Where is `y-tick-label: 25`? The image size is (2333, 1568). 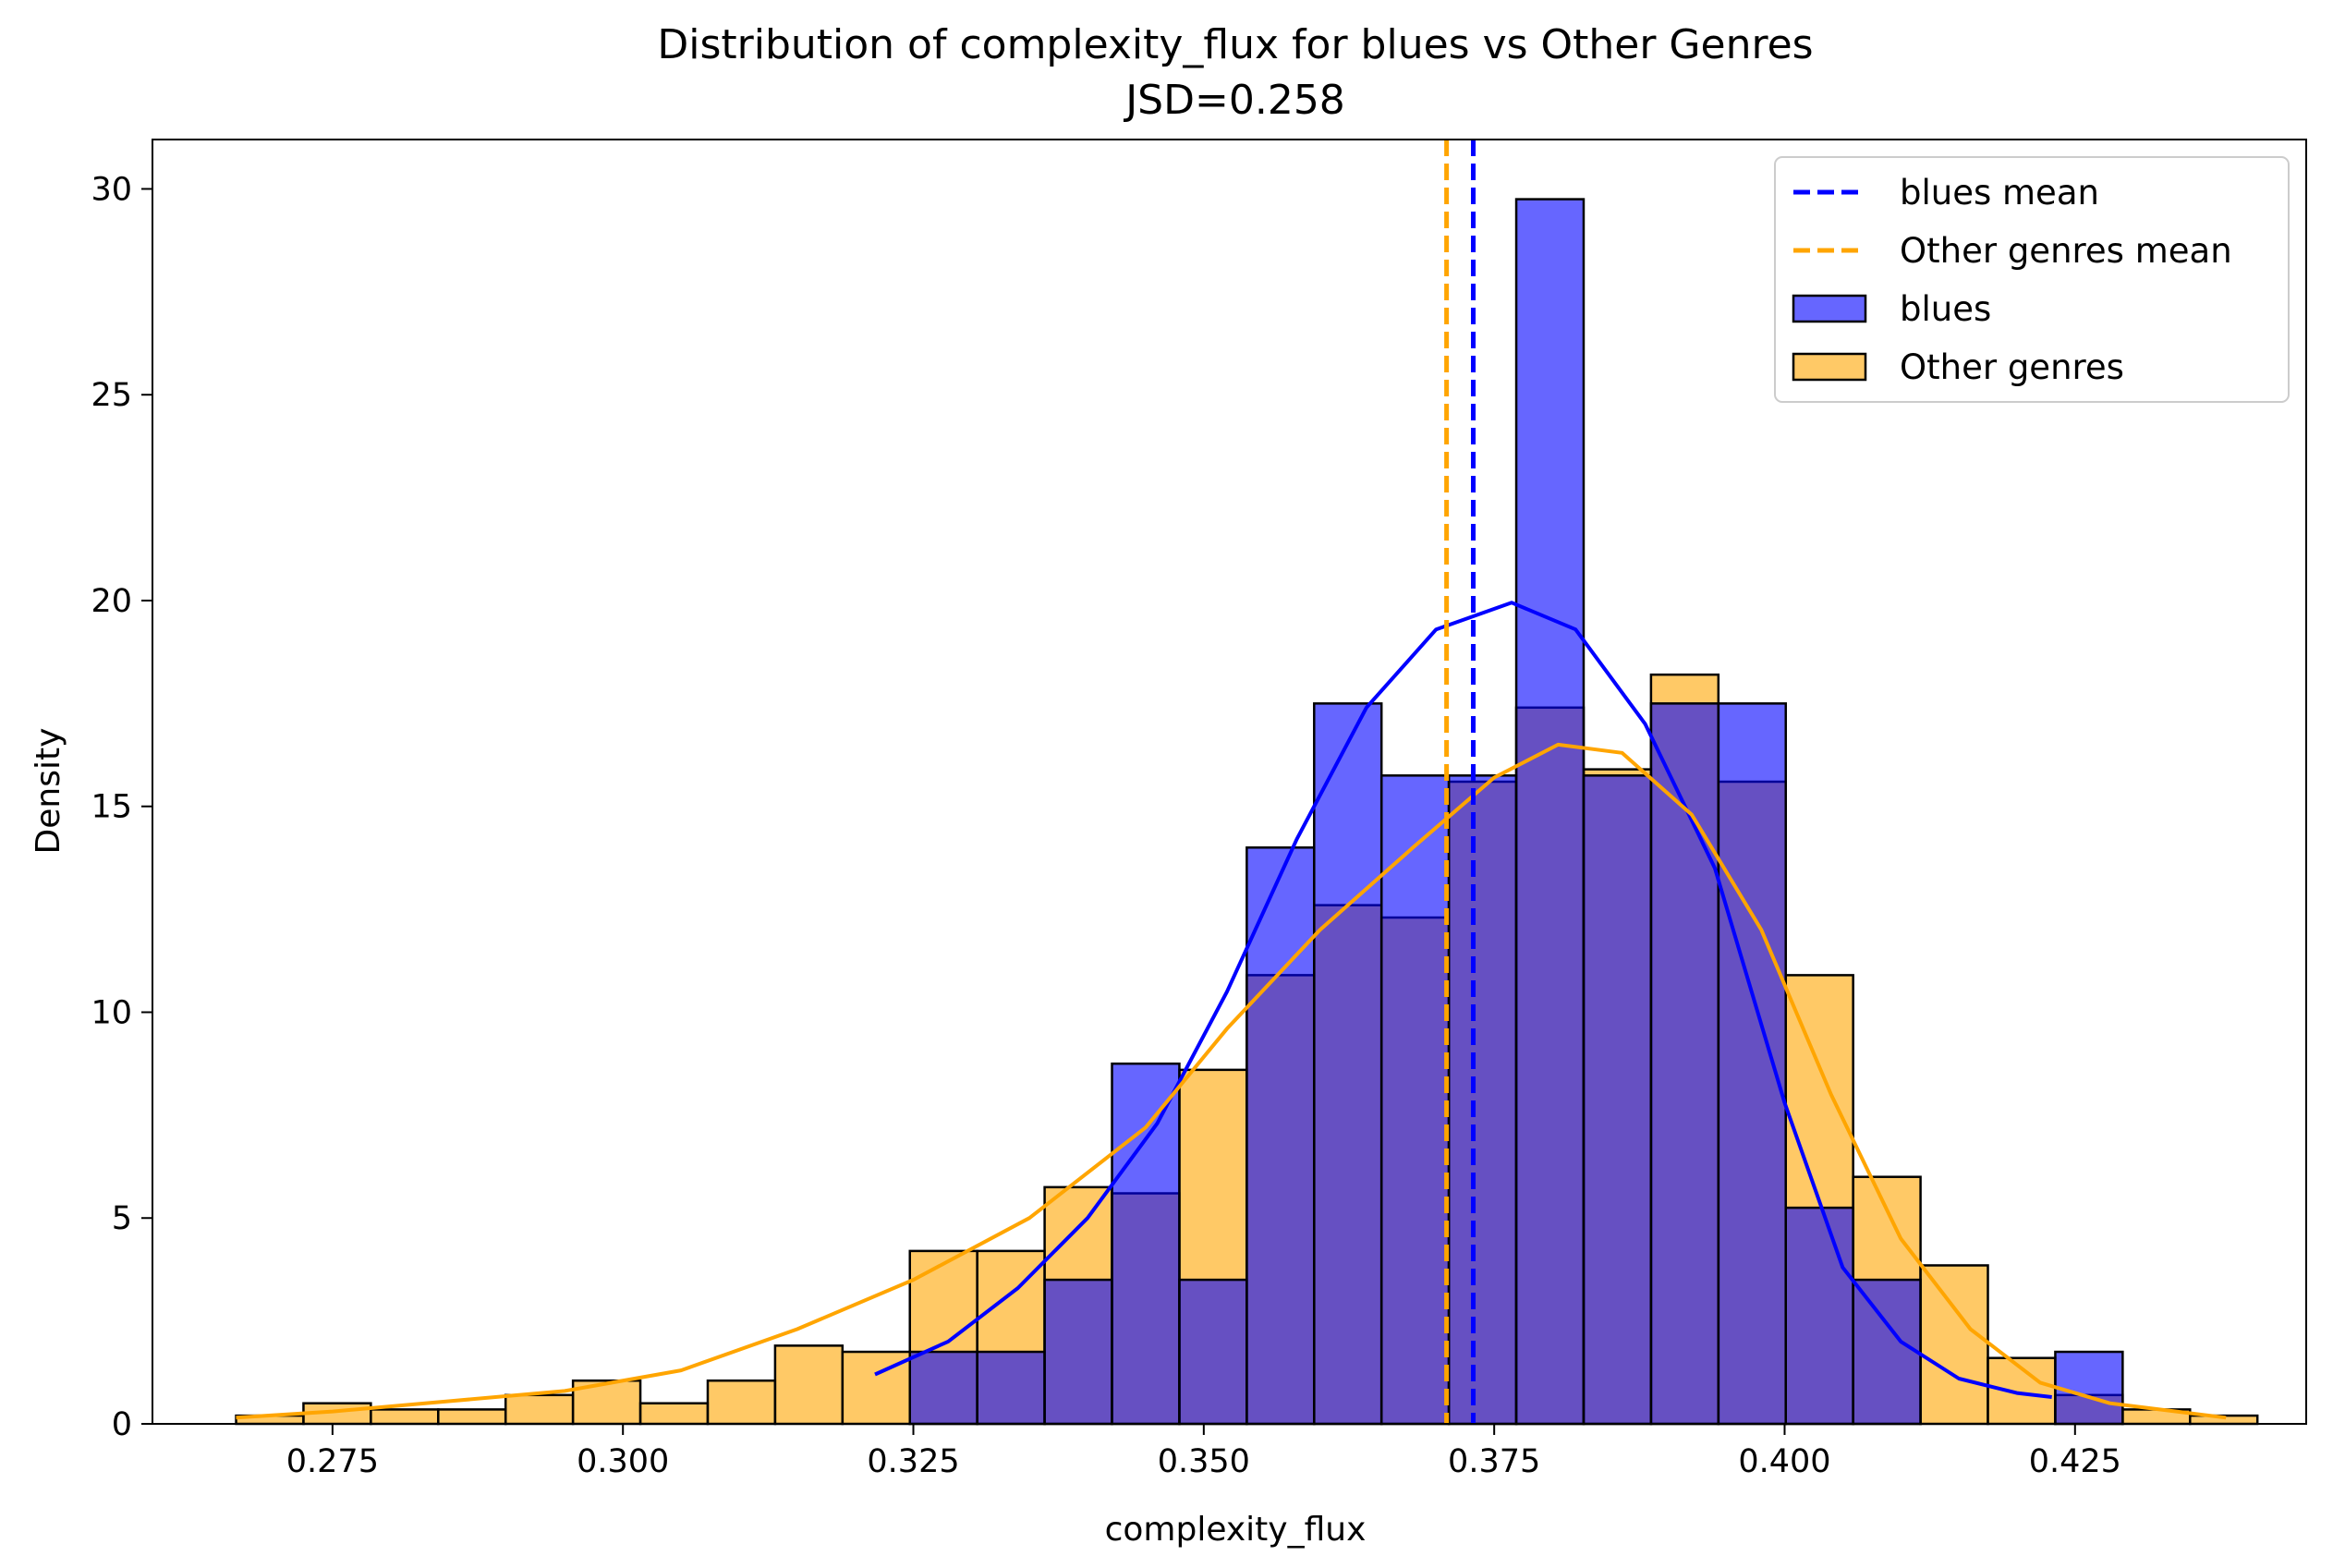 y-tick-label: 25 is located at coordinates (111, 395).